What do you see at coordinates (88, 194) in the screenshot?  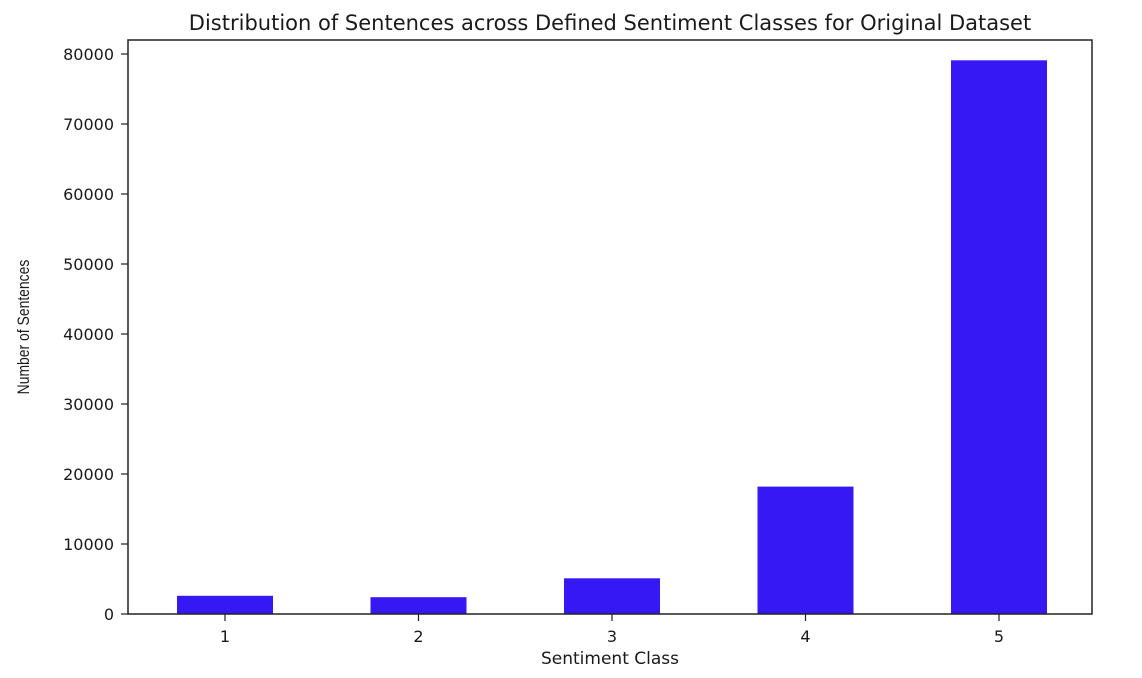 I see `y-tick-label: 60000` at bounding box center [88, 194].